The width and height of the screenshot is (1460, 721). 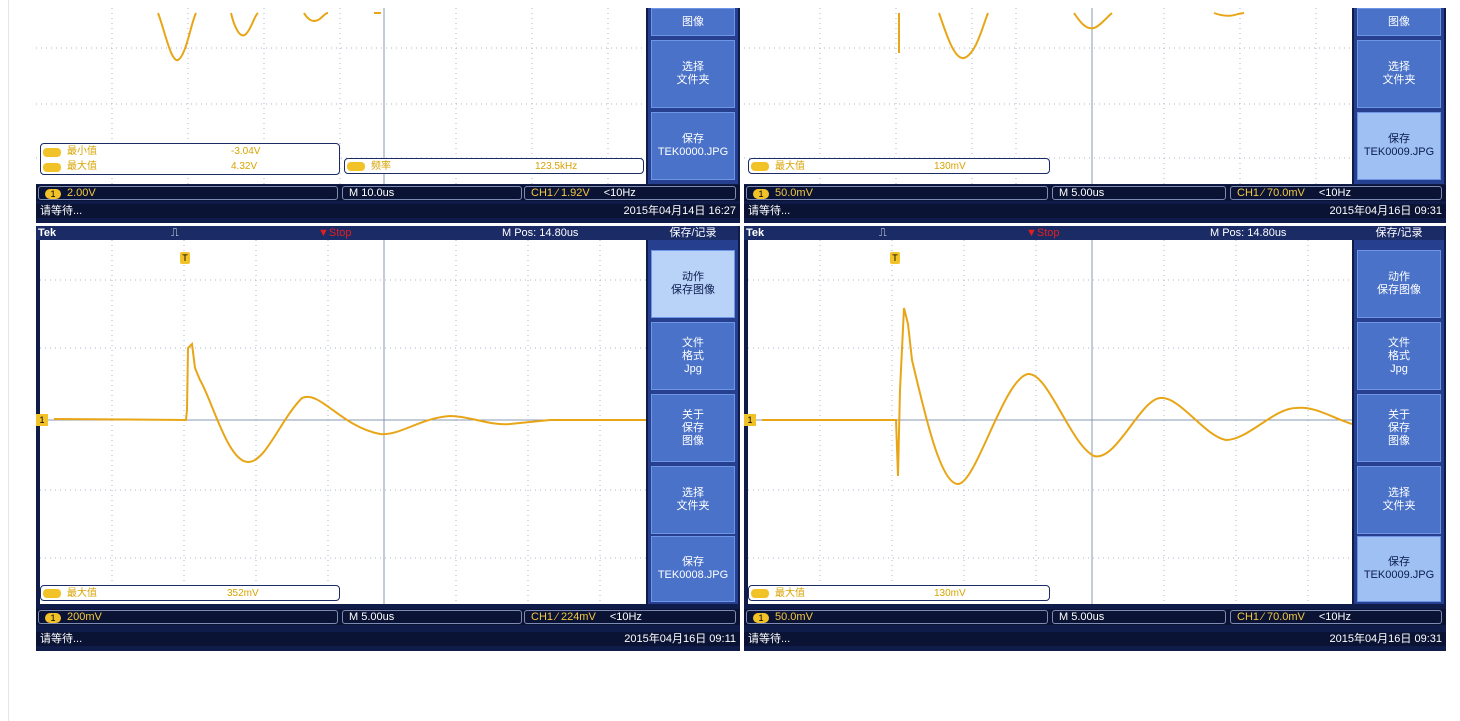 I want to click on timebase: M 10.0us, so click(x=432, y=193).